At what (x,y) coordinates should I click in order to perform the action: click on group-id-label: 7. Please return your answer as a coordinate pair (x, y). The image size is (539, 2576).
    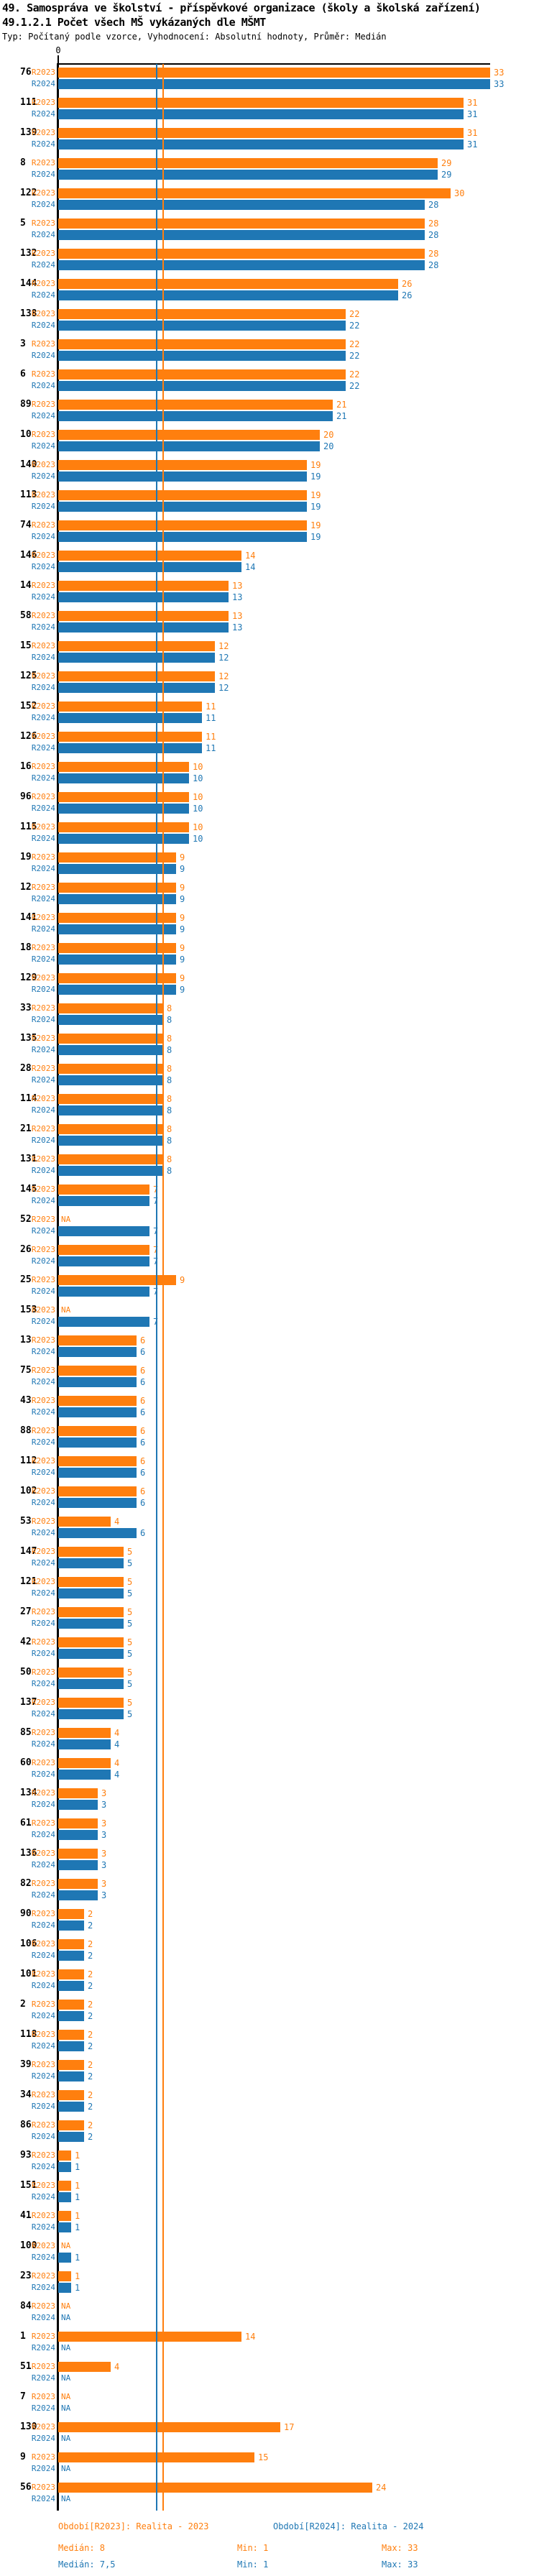
    Looking at the image, I should click on (23, 2396).